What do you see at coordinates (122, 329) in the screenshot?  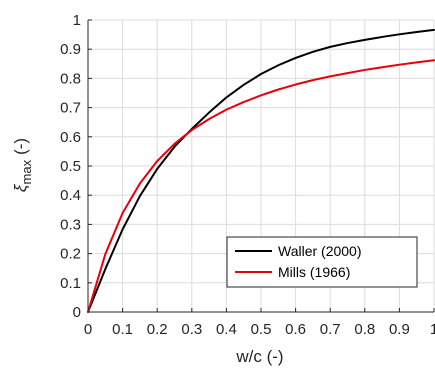 I see `x-tick-label: 0.1` at bounding box center [122, 329].